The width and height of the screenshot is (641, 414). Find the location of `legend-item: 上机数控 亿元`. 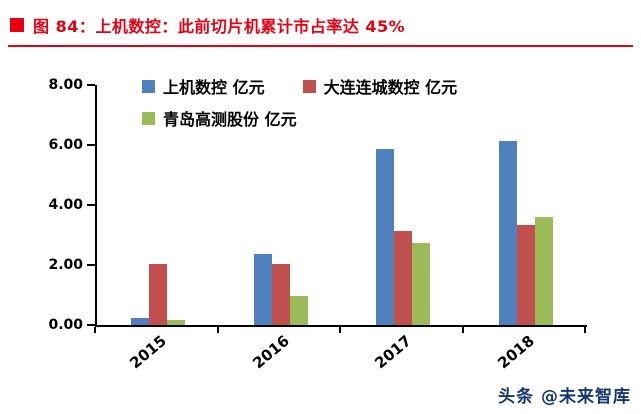

legend-item: 上机数控 亿元 is located at coordinates (203, 86).